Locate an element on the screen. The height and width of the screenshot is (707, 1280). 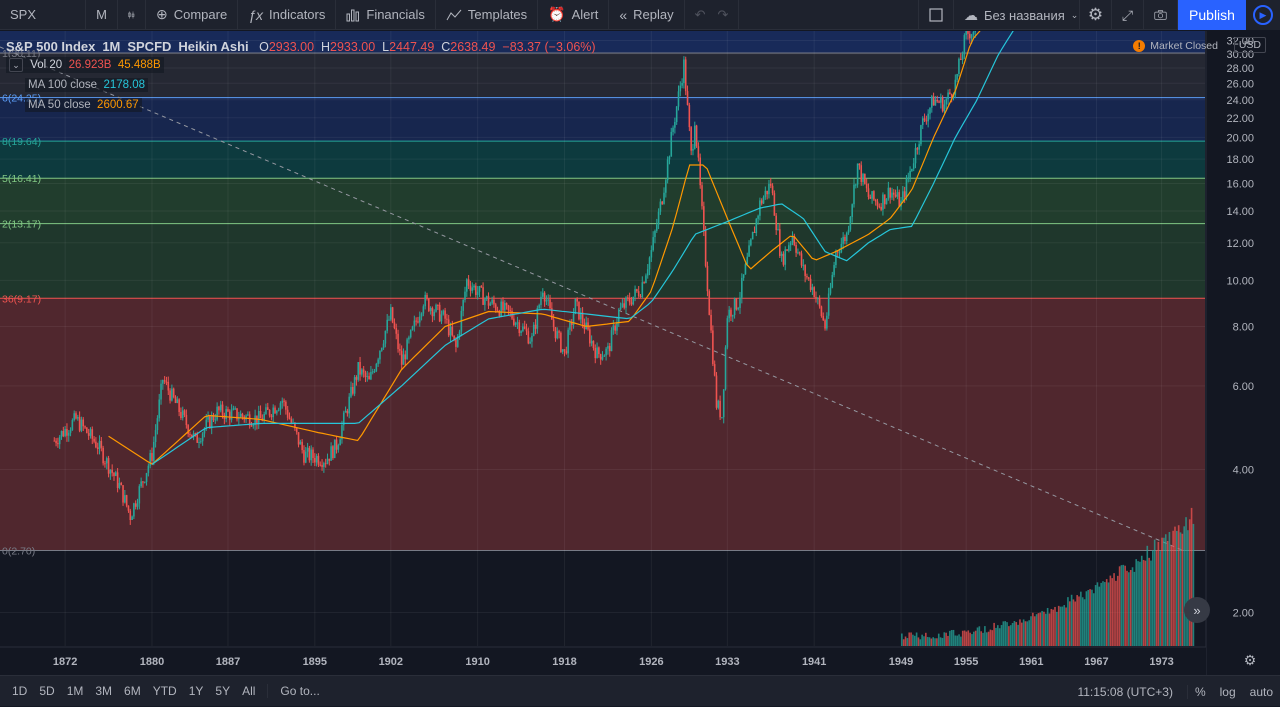
scroll-to-realtime-button: » is located at coordinates (1197, 610).